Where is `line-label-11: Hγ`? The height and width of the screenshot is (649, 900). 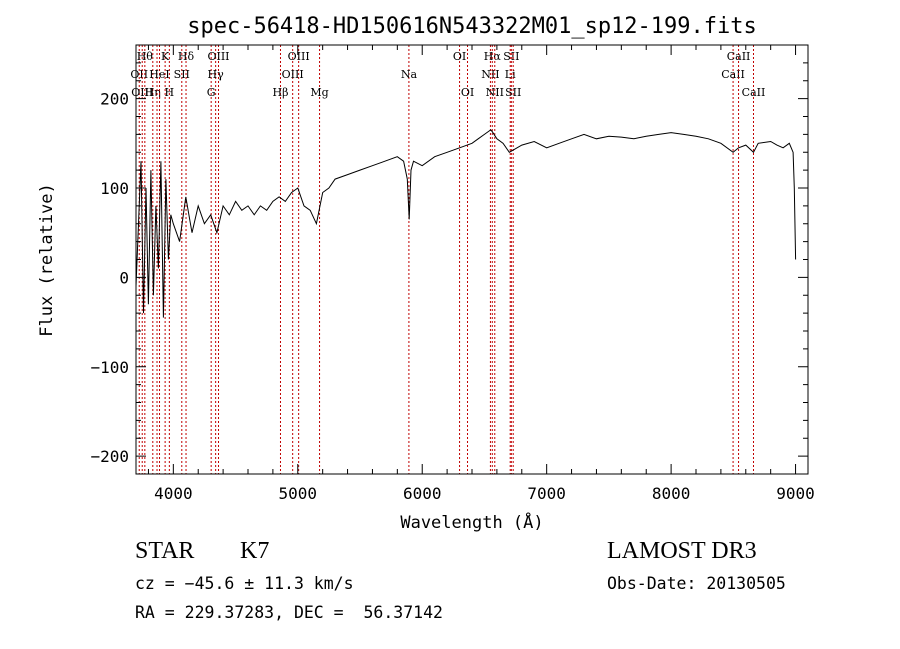
line-label-11: Hγ is located at coordinates (216, 74).